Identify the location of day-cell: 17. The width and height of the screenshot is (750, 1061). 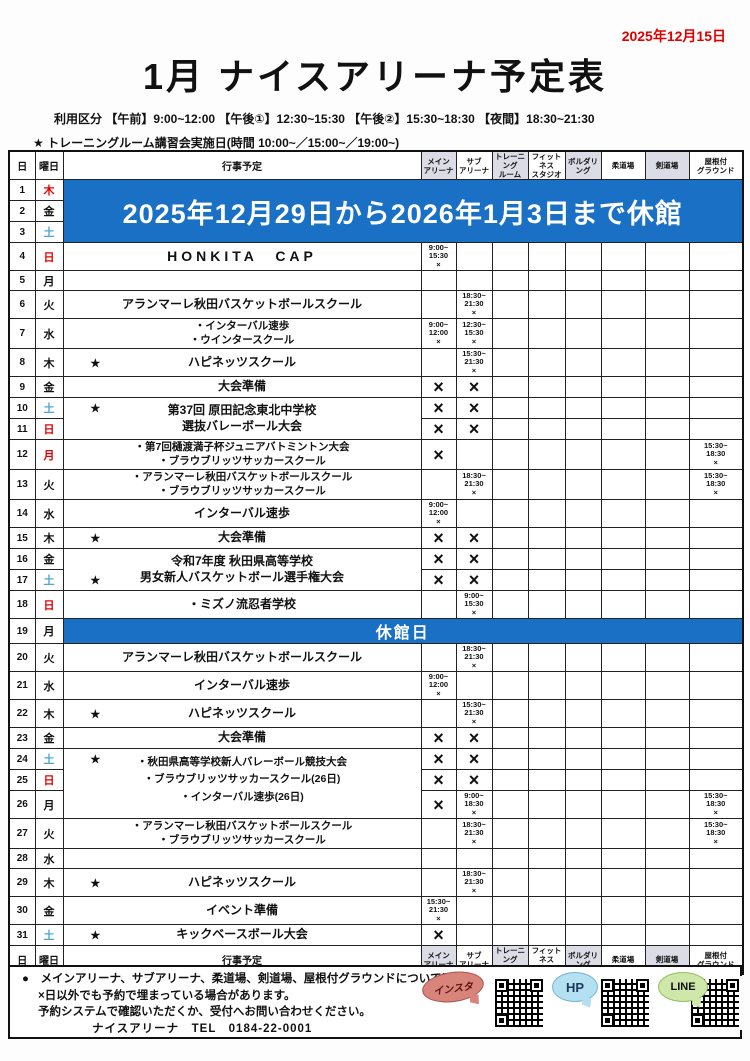
(22, 580).